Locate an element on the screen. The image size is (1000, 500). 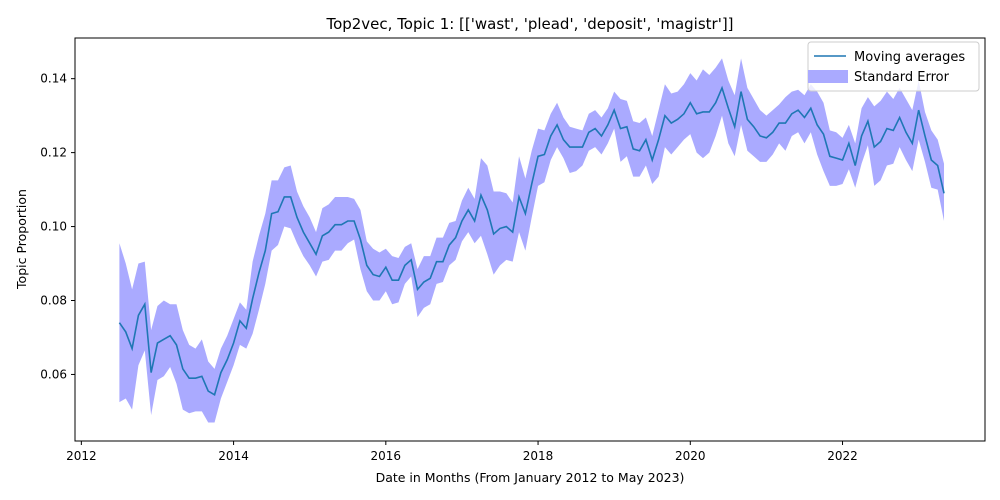
y-axis-label: Topic Proportion is located at coordinates (21, 239).